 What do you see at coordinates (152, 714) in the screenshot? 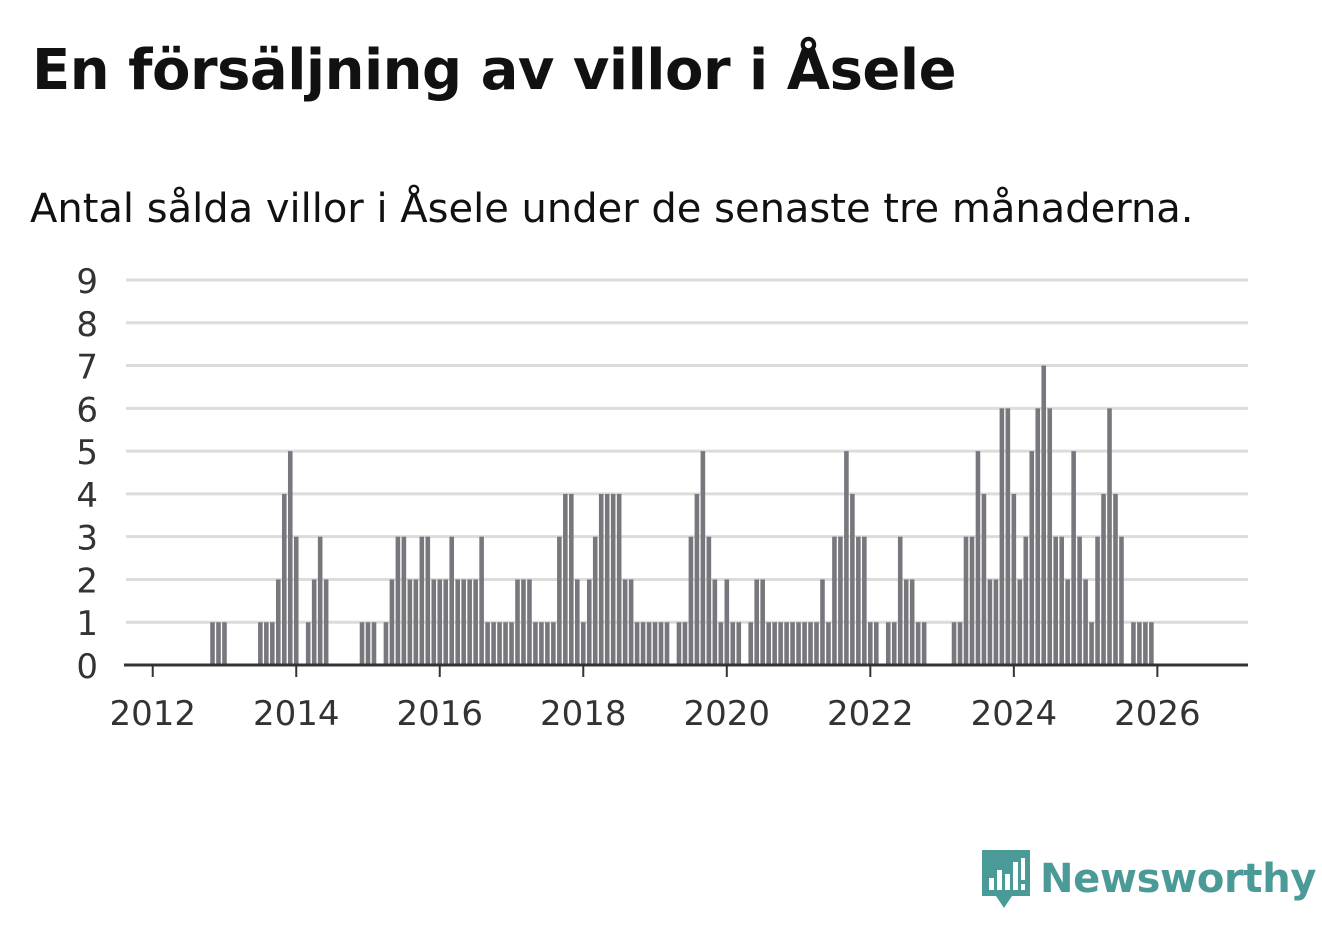
I see `x-tick-label: 2012` at bounding box center [152, 714].